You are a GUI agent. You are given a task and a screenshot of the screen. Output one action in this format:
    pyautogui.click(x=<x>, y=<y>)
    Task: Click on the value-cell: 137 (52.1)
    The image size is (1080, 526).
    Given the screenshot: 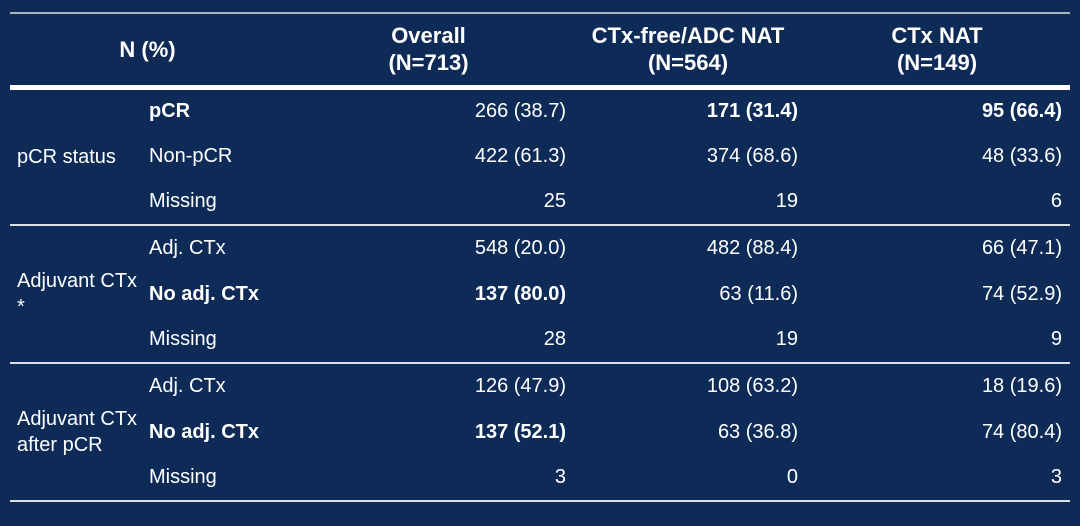 What is the action you would take?
    pyautogui.click(x=520, y=431)
    